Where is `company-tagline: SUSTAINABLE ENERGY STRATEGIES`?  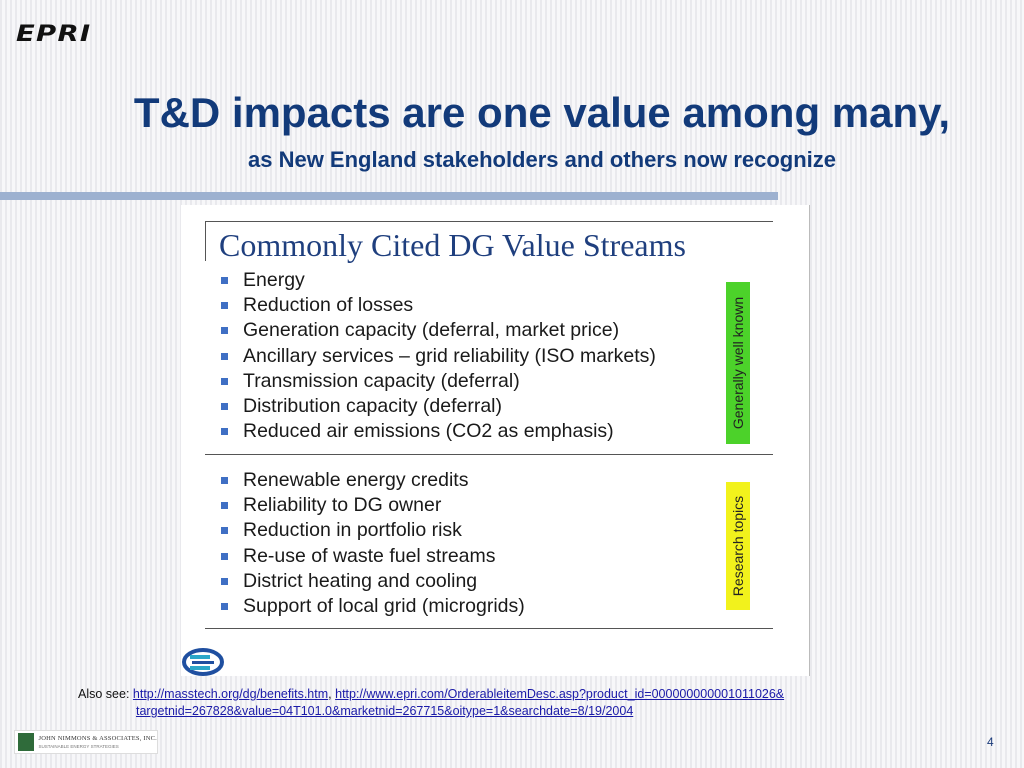 company-tagline: SUSTAINABLE ENERGY STRATEGIES is located at coordinates (78, 746).